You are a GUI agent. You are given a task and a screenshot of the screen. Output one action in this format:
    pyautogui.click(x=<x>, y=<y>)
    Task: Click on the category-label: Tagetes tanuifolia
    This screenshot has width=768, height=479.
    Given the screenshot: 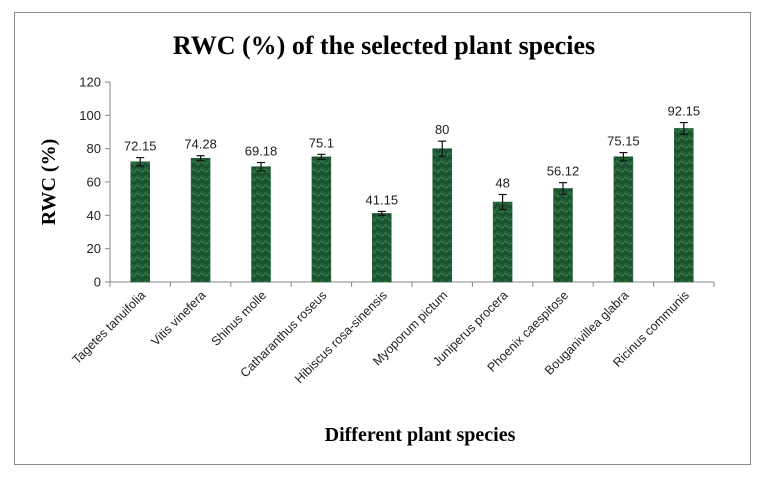 What is the action you would take?
    pyautogui.click(x=109, y=327)
    